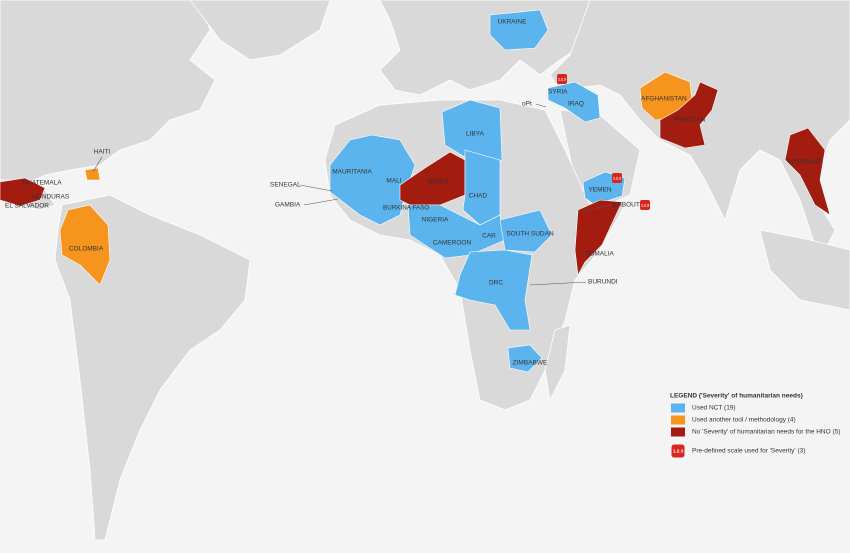 Image resolution: width=850 pixels, height=553 pixels. Describe the element at coordinates (527, 104) in the screenshot. I see `country-label: oPt` at that location.